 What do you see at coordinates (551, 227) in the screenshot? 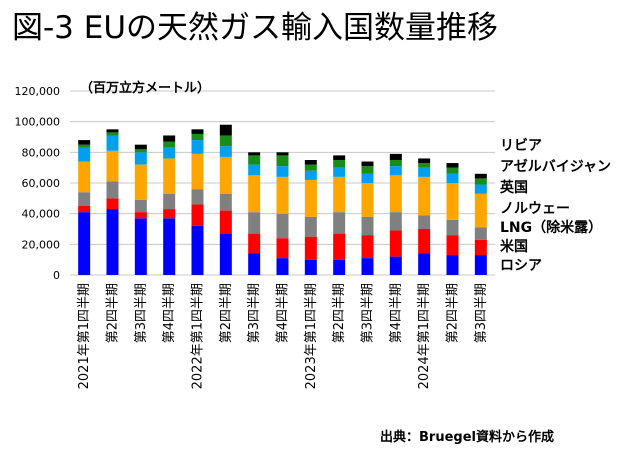
I see `legend-label: LNG（除米露）` at bounding box center [551, 227].